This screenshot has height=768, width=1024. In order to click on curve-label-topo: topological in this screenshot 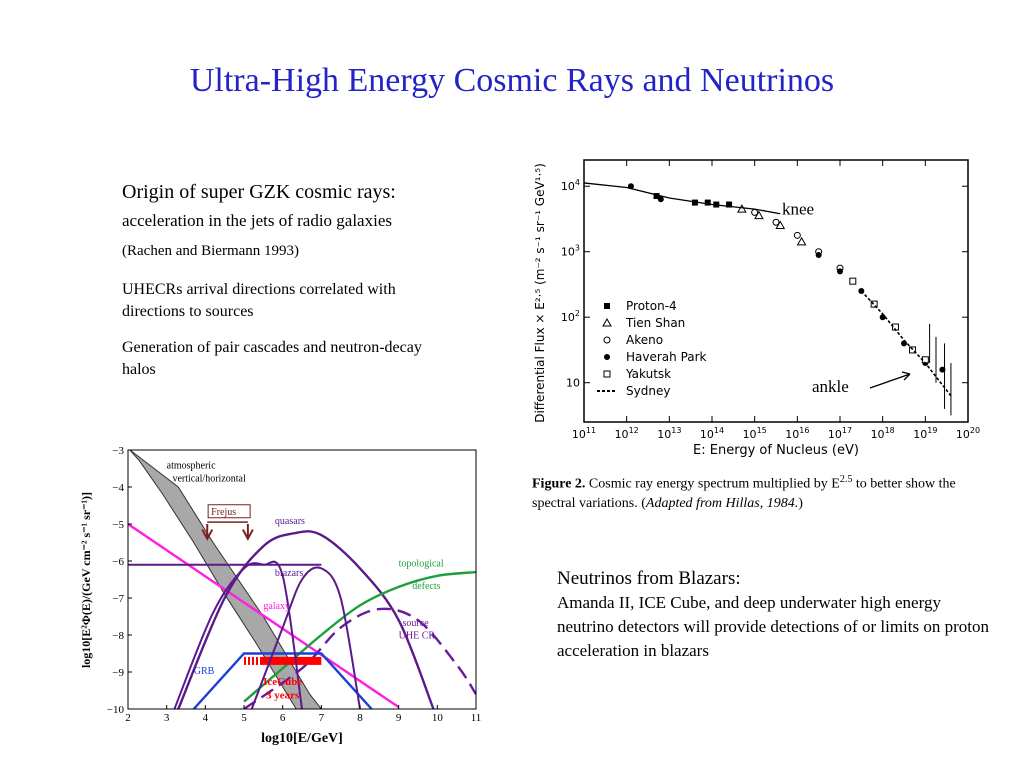, I will do `click(421, 564)`.